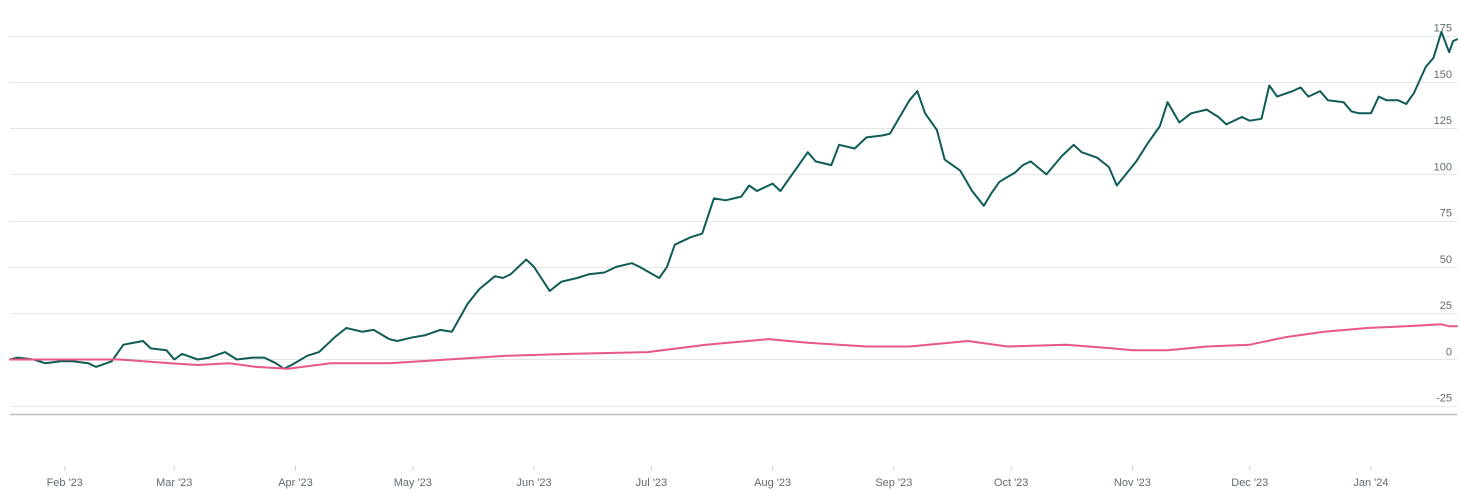 The width and height of the screenshot is (1461, 490). Describe the element at coordinates (772, 483) in the screenshot. I see `x-tick-label-6: Aug '23` at that location.